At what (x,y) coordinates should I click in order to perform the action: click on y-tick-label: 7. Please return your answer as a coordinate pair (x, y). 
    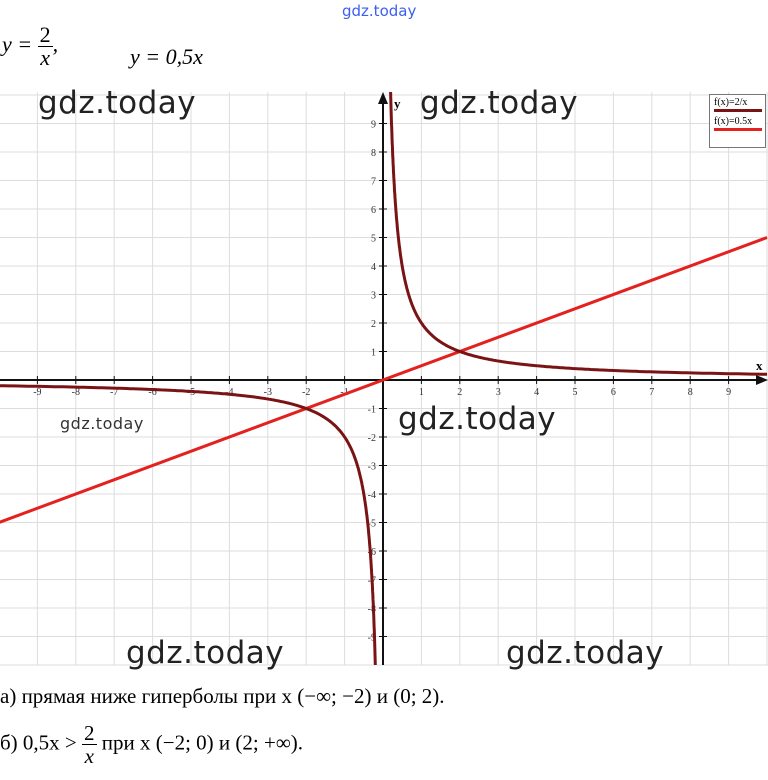
    Looking at the image, I should click on (373, 182).